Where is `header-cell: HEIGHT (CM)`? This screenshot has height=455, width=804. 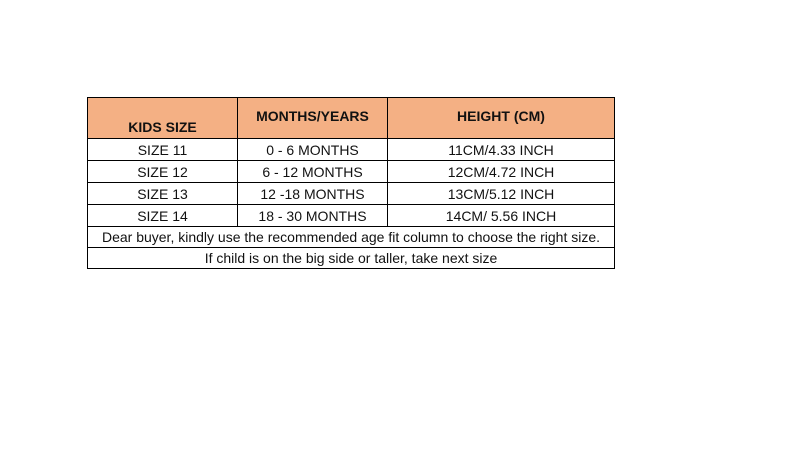
header-cell: HEIGHT (CM) is located at coordinates (501, 118).